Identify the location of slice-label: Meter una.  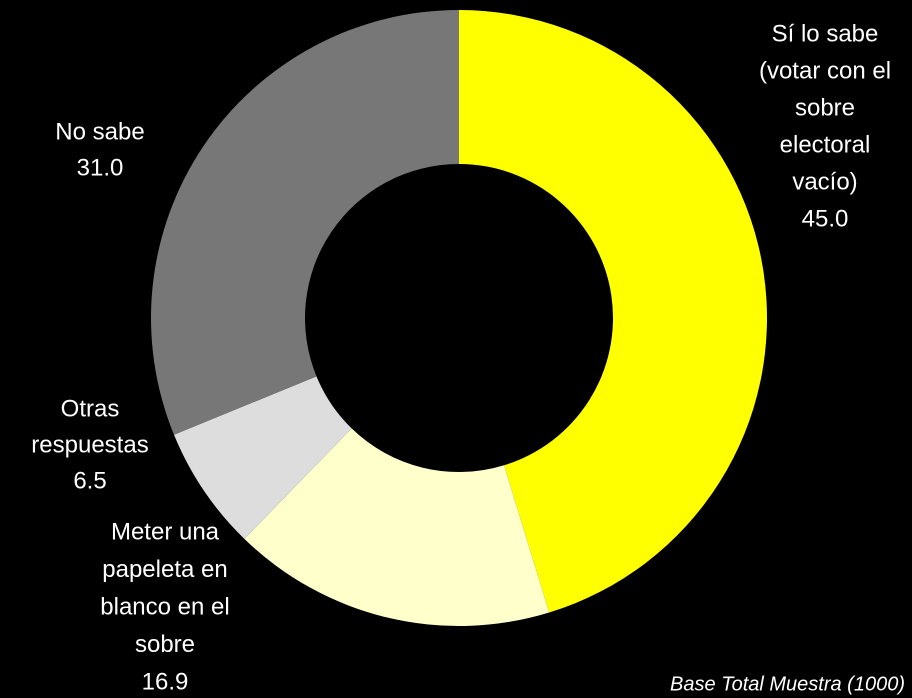
(165, 531).